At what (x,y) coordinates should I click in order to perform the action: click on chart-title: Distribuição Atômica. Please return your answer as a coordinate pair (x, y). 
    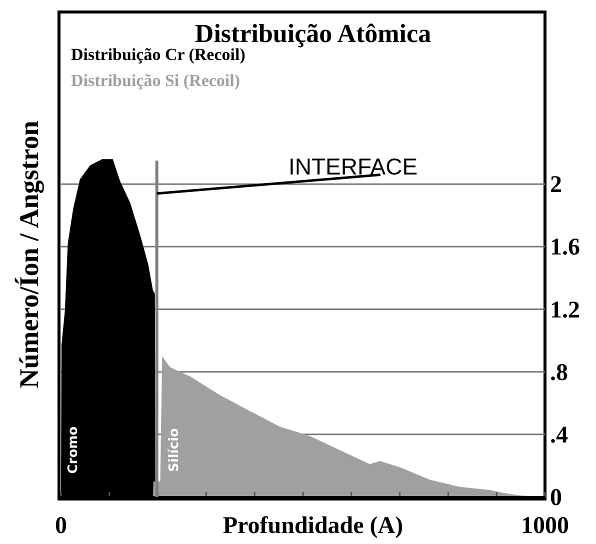
    Looking at the image, I should click on (313, 33).